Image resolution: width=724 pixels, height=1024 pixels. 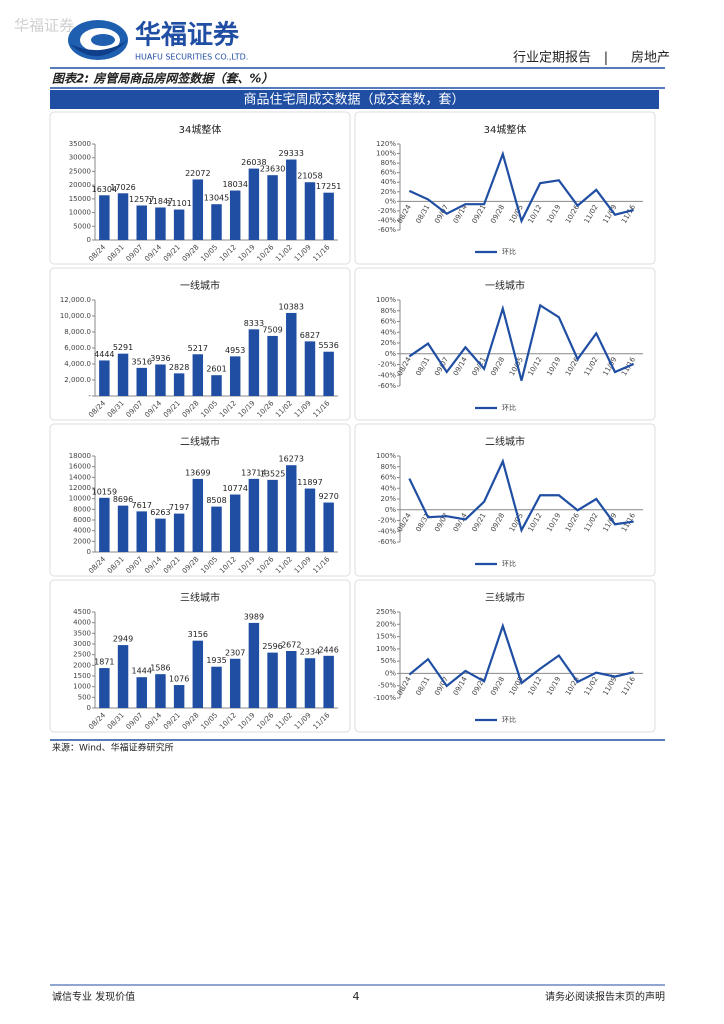 I want to click on y-tick-label: 1000, so click(x=82, y=687).